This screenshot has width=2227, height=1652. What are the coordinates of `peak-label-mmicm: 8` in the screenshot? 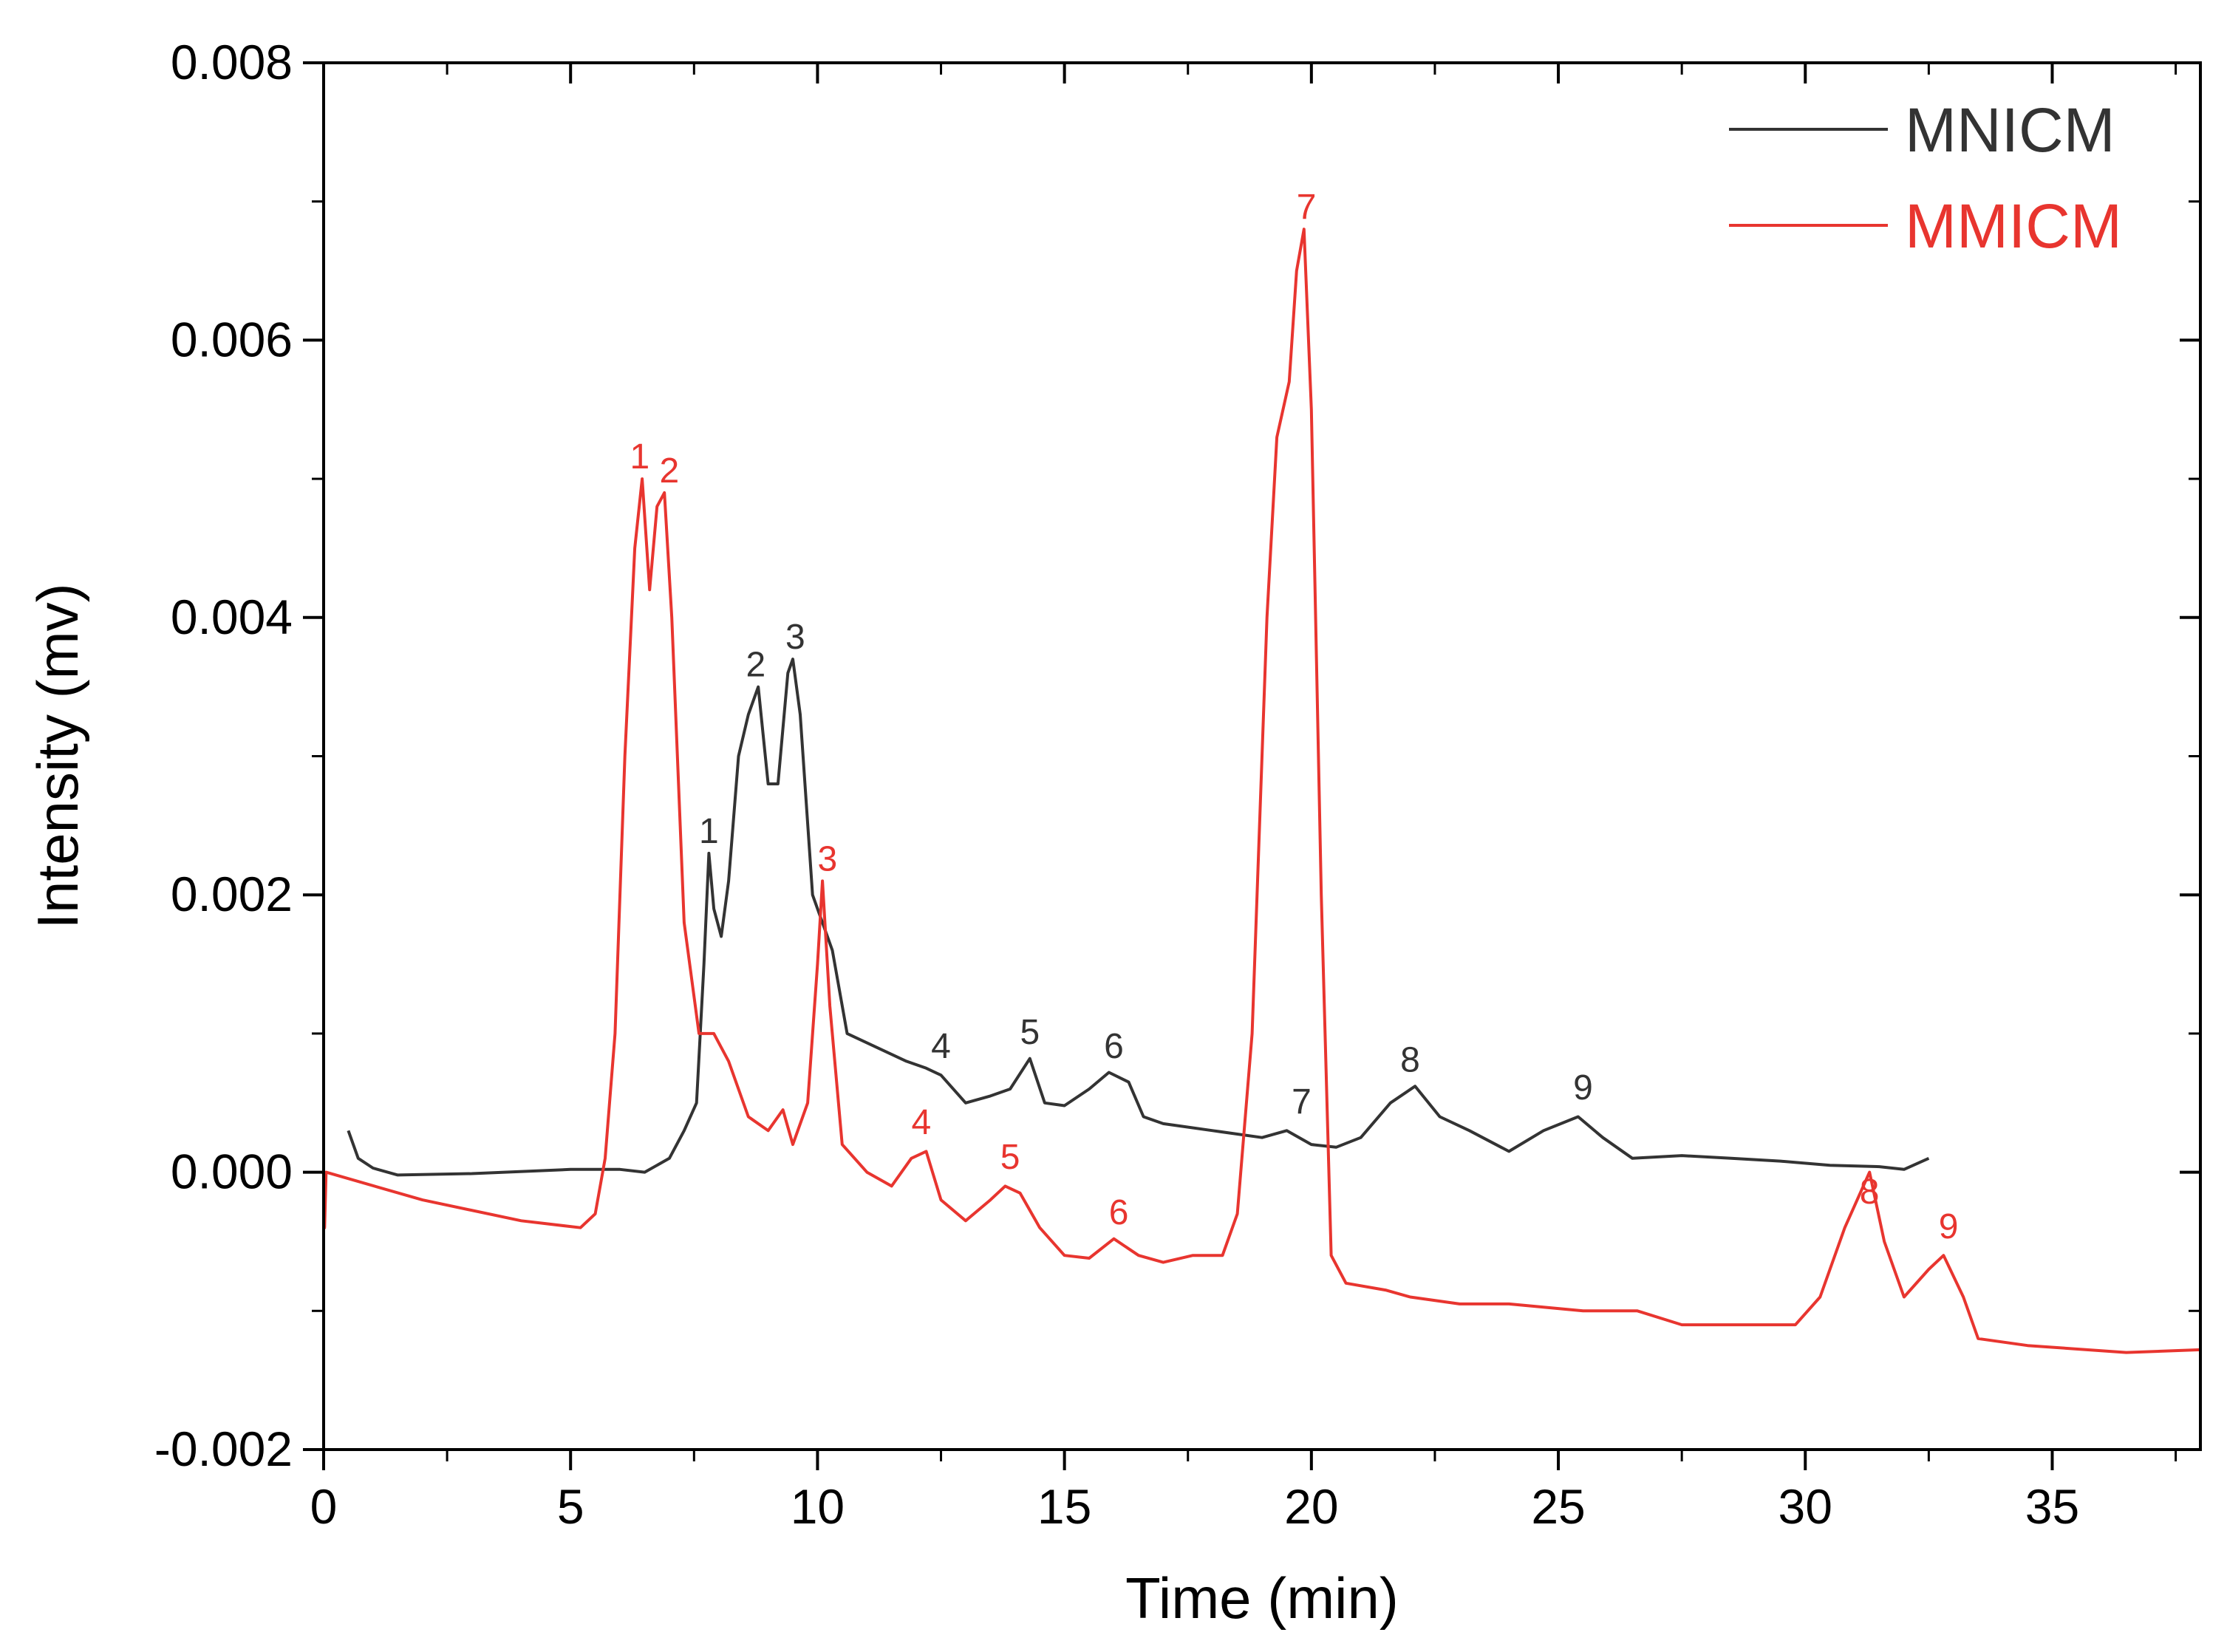 It's located at (1870, 1192).